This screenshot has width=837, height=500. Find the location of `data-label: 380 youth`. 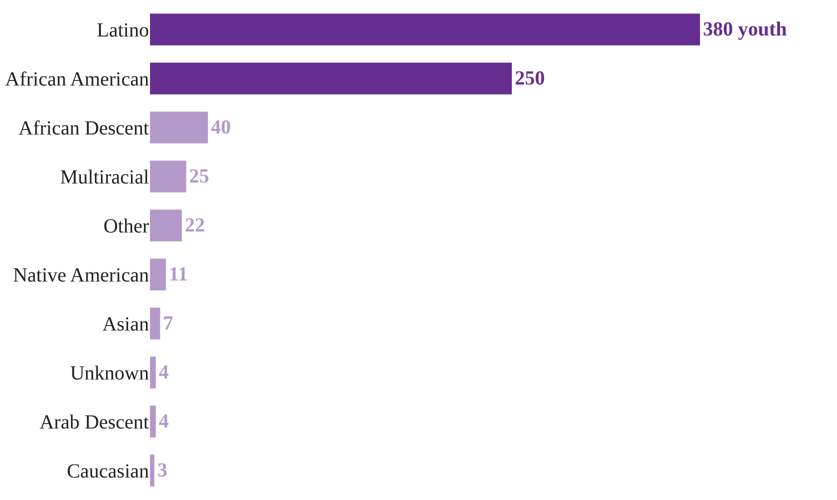

data-label: 380 youth is located at coordinates (745, 29).